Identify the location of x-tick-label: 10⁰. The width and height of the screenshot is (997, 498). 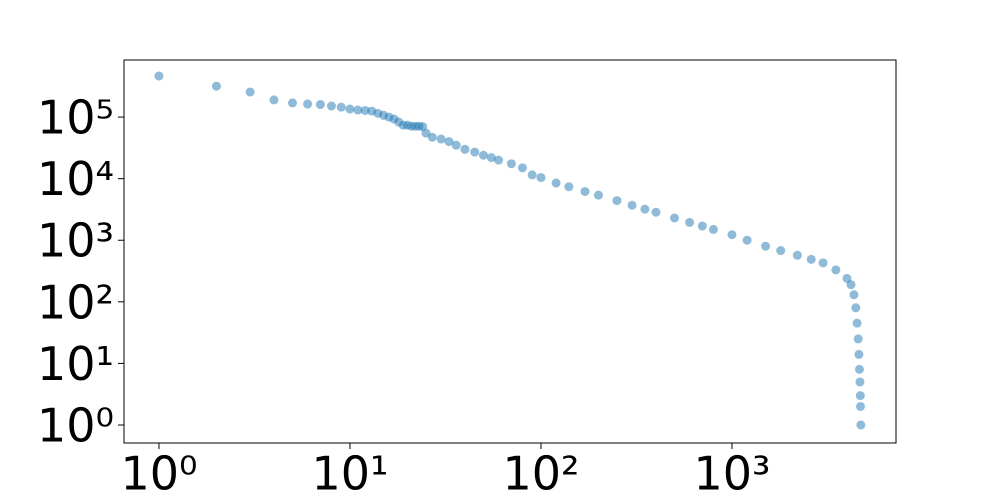
(158, 472).